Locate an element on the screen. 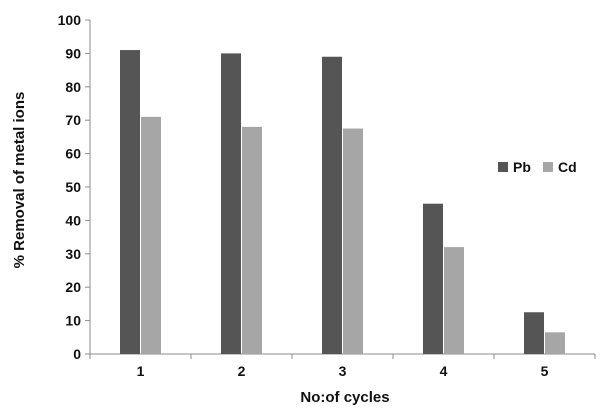 Image resolution: width=600 pixels, height=408 pixels. x-tick-label: 5 is located at coordinates (545, 371).